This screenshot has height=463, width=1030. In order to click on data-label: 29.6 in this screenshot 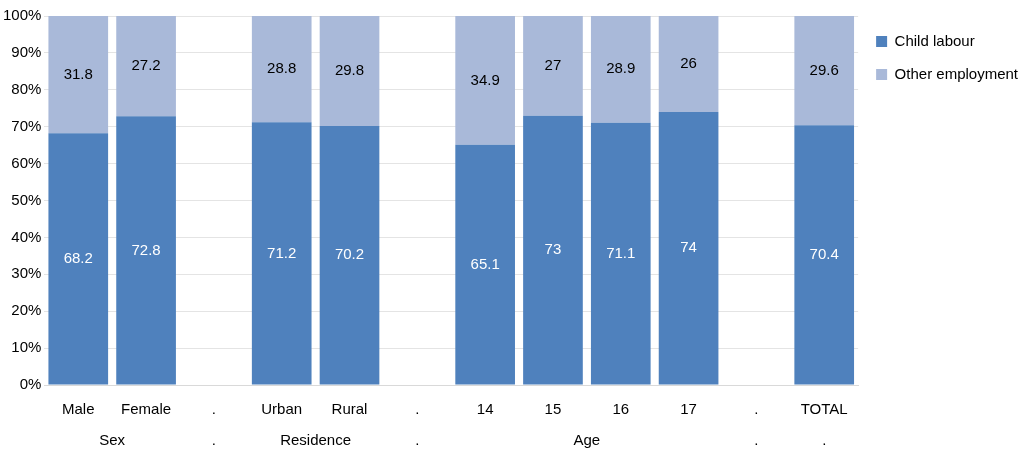, I will do `click(824, 69)`.